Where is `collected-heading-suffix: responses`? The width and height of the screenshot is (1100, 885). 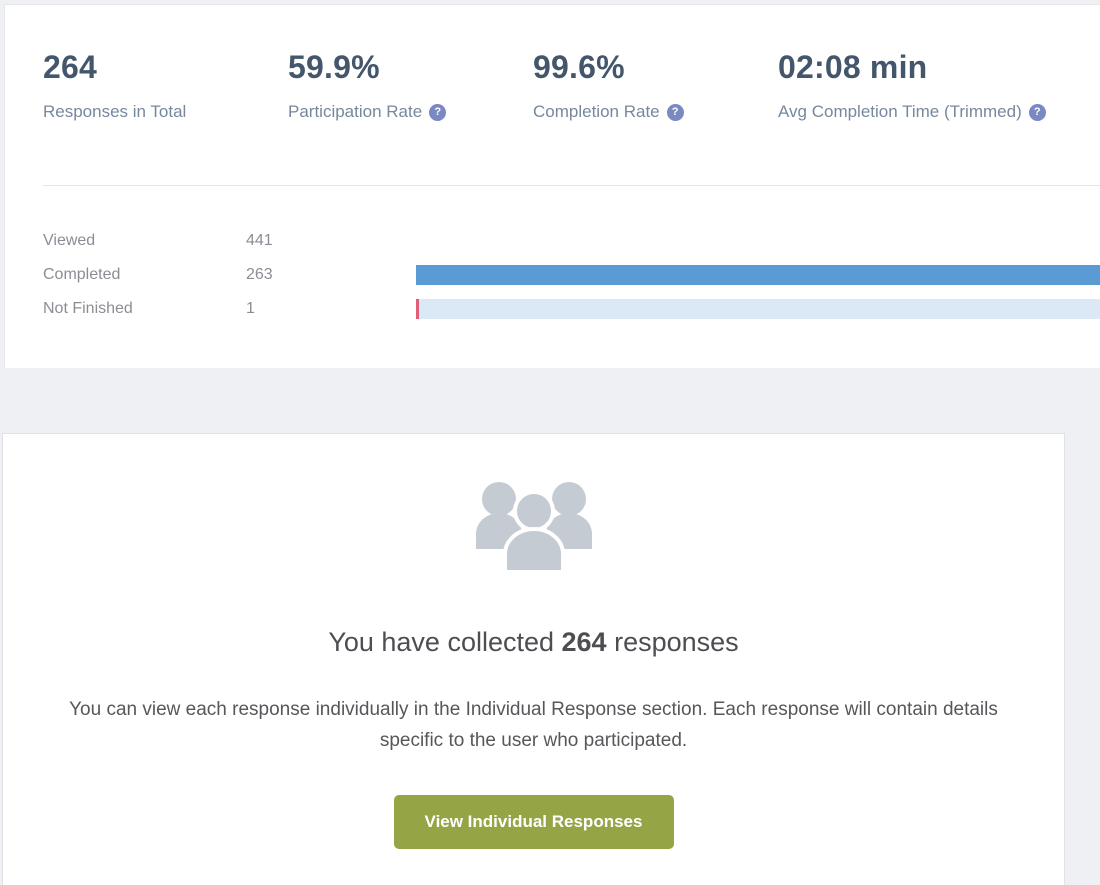 collected-heading-suffix: responses is located at coordinates (672, 642).